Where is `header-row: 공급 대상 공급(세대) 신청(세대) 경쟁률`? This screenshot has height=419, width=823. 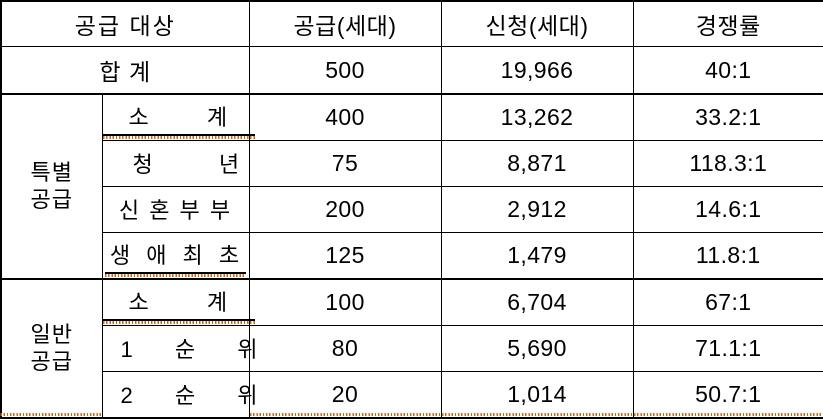
header-row: 공급 대상 공급(세대) 신청(세대) 경쟁률 is located at coordinates (411, 23).